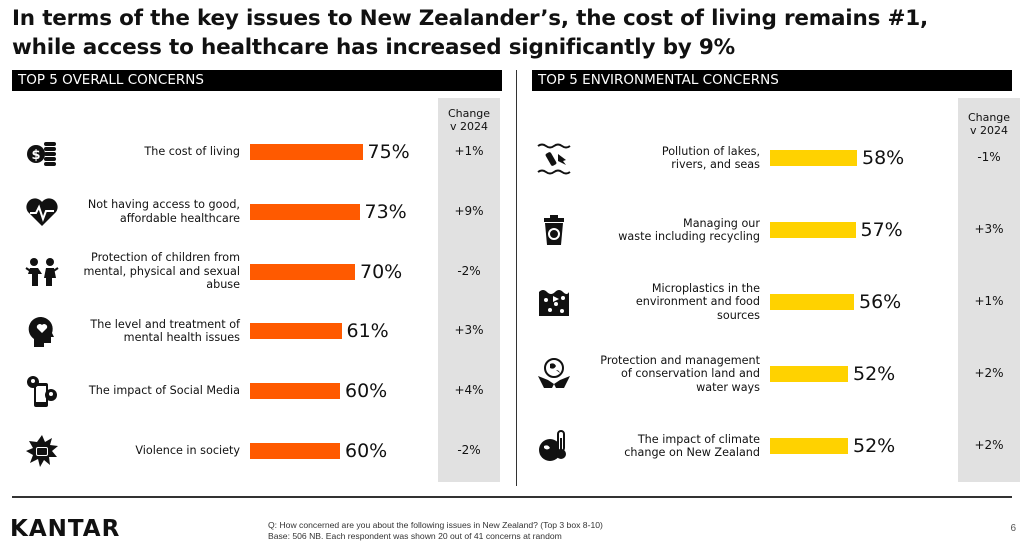 The width and height of the screenshot is (1024, 554). What do you see at coordinates (385, 211) in the screenshot?
I see `value-label: 73%` at bounding box center [385, 211].